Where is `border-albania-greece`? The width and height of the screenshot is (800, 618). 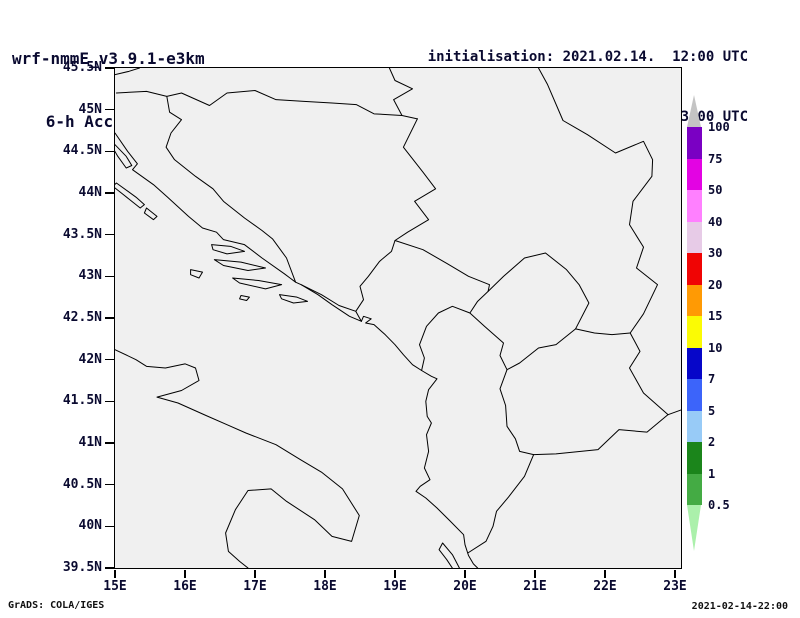 border-albania-greece is located at coordinates (500, 503).